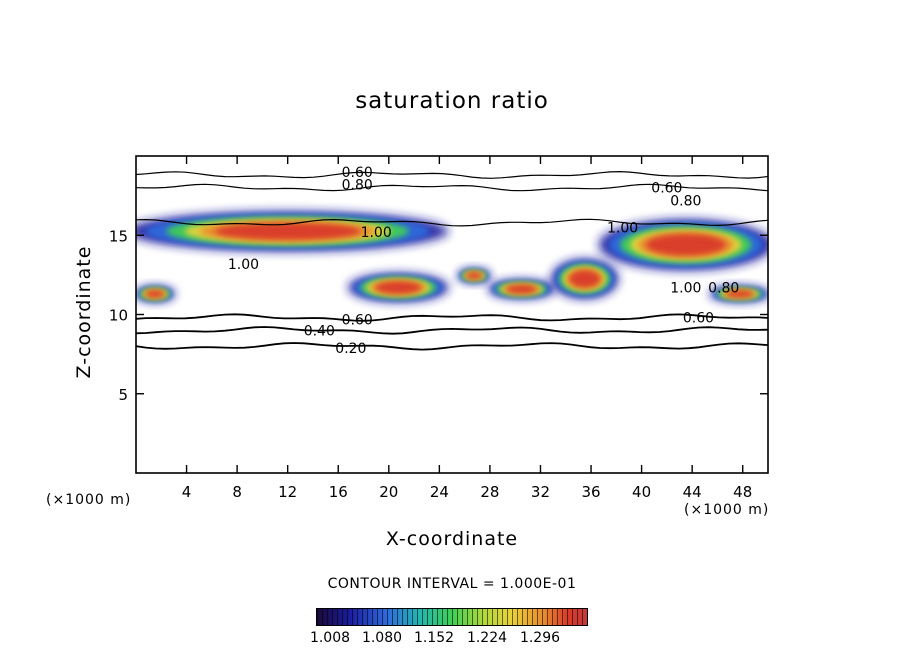  I want to click on x-tick-label: 40, so click(641, 492).